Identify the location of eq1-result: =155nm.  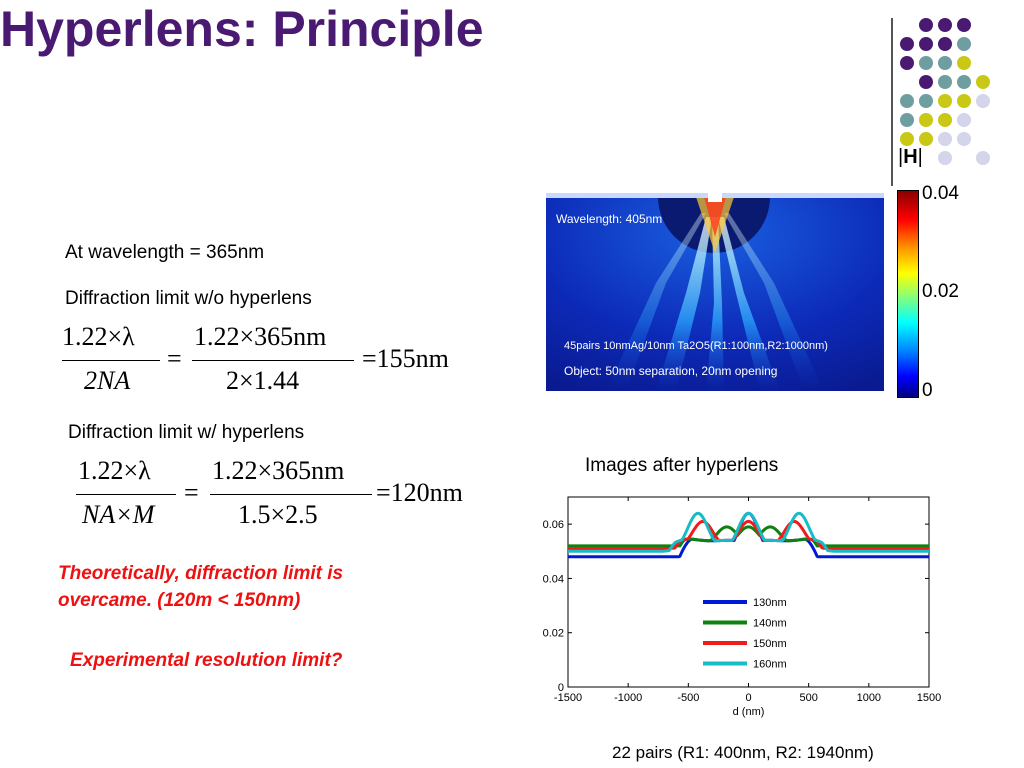
(405, 358).